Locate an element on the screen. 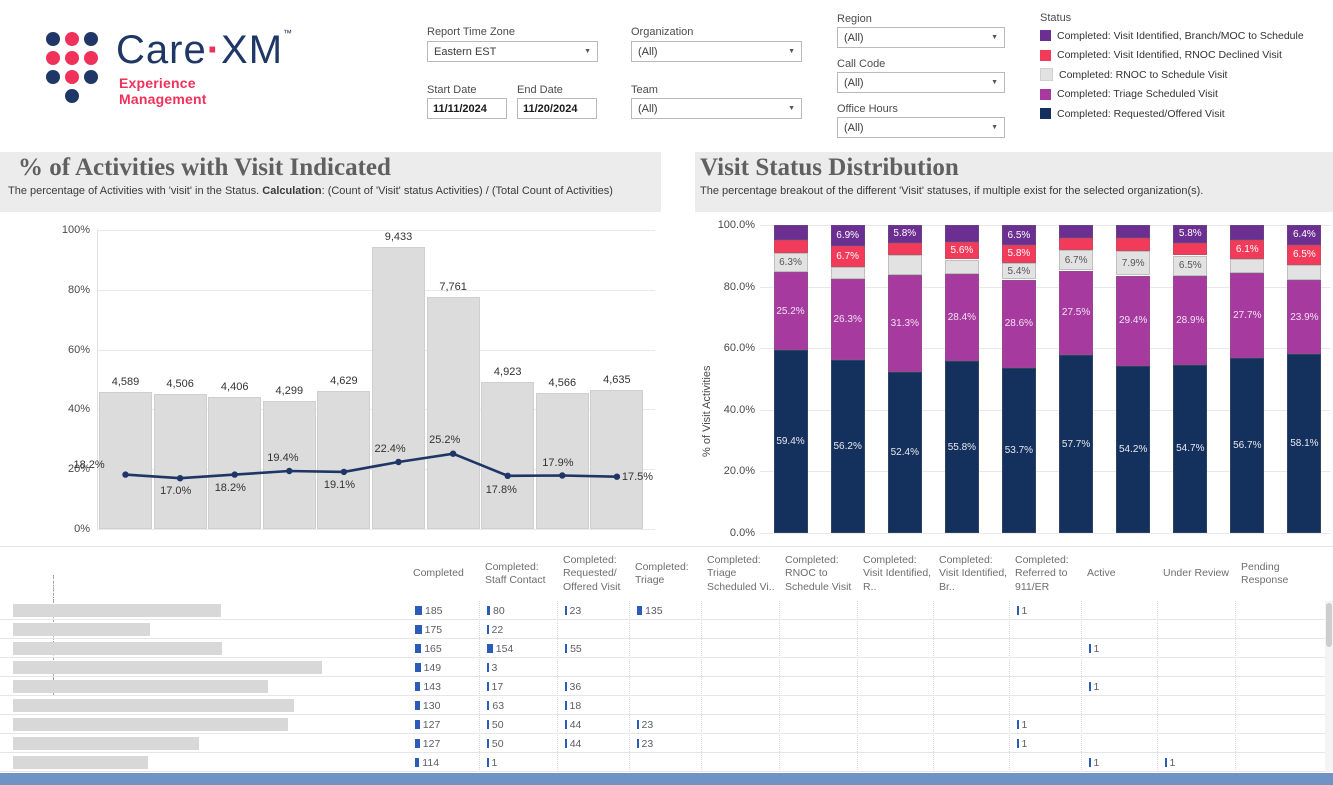 This screenshot has height=785, width=1333. legend-item: Completed: Triage Scheduled Visit is located at coordinates (1172, 94).